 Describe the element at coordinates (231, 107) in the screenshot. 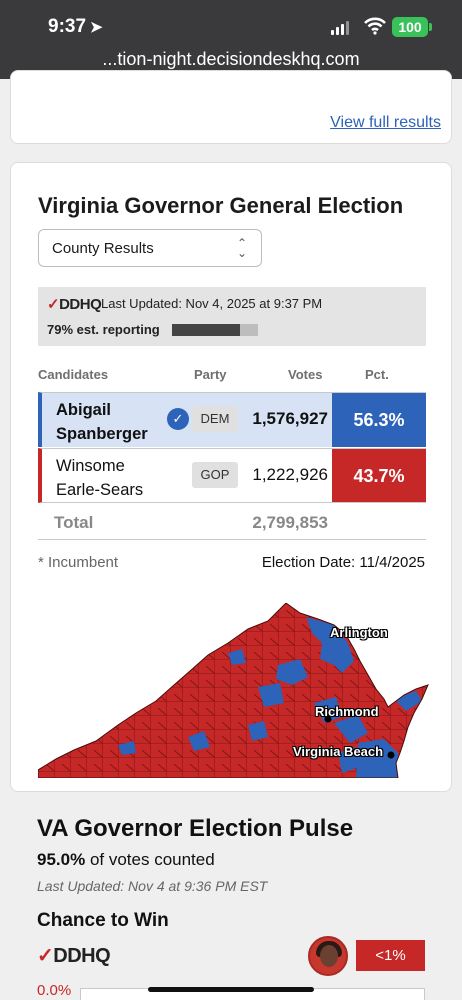

I see `previous-race-card: View full results` at that location.